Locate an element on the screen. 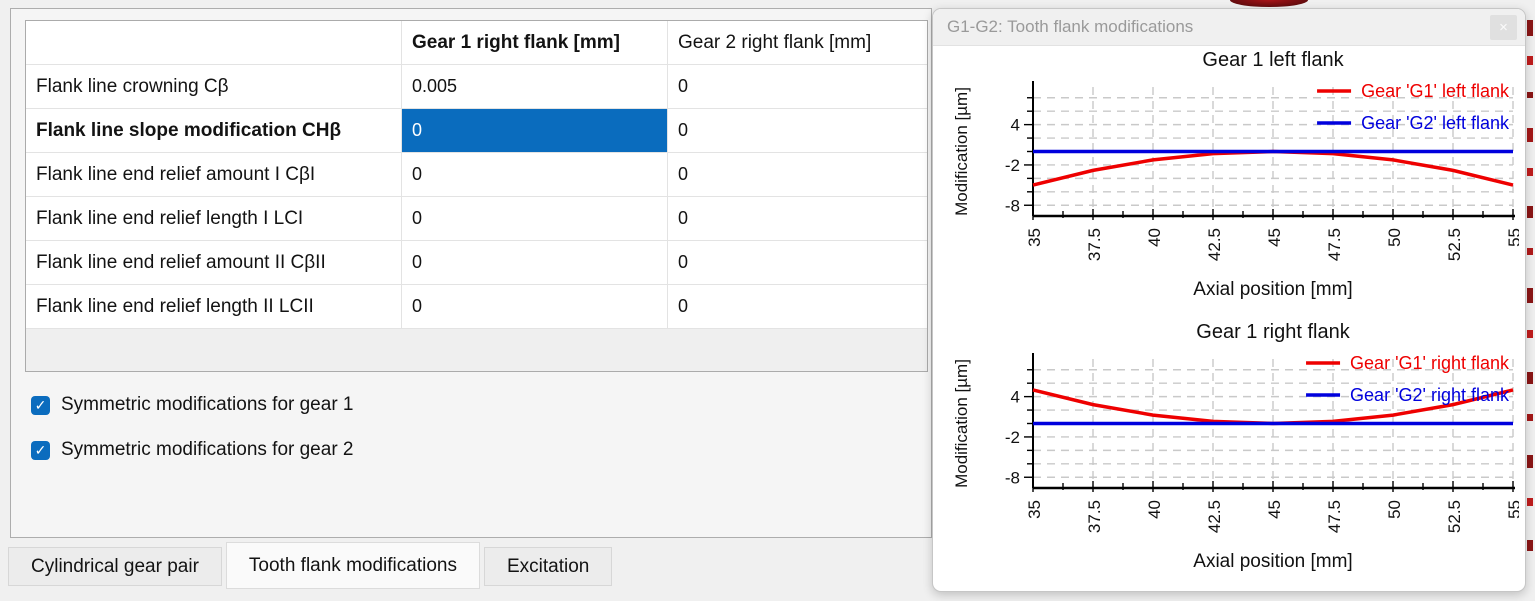  table-cell: 0.005 is located at coordinates (535, 86).